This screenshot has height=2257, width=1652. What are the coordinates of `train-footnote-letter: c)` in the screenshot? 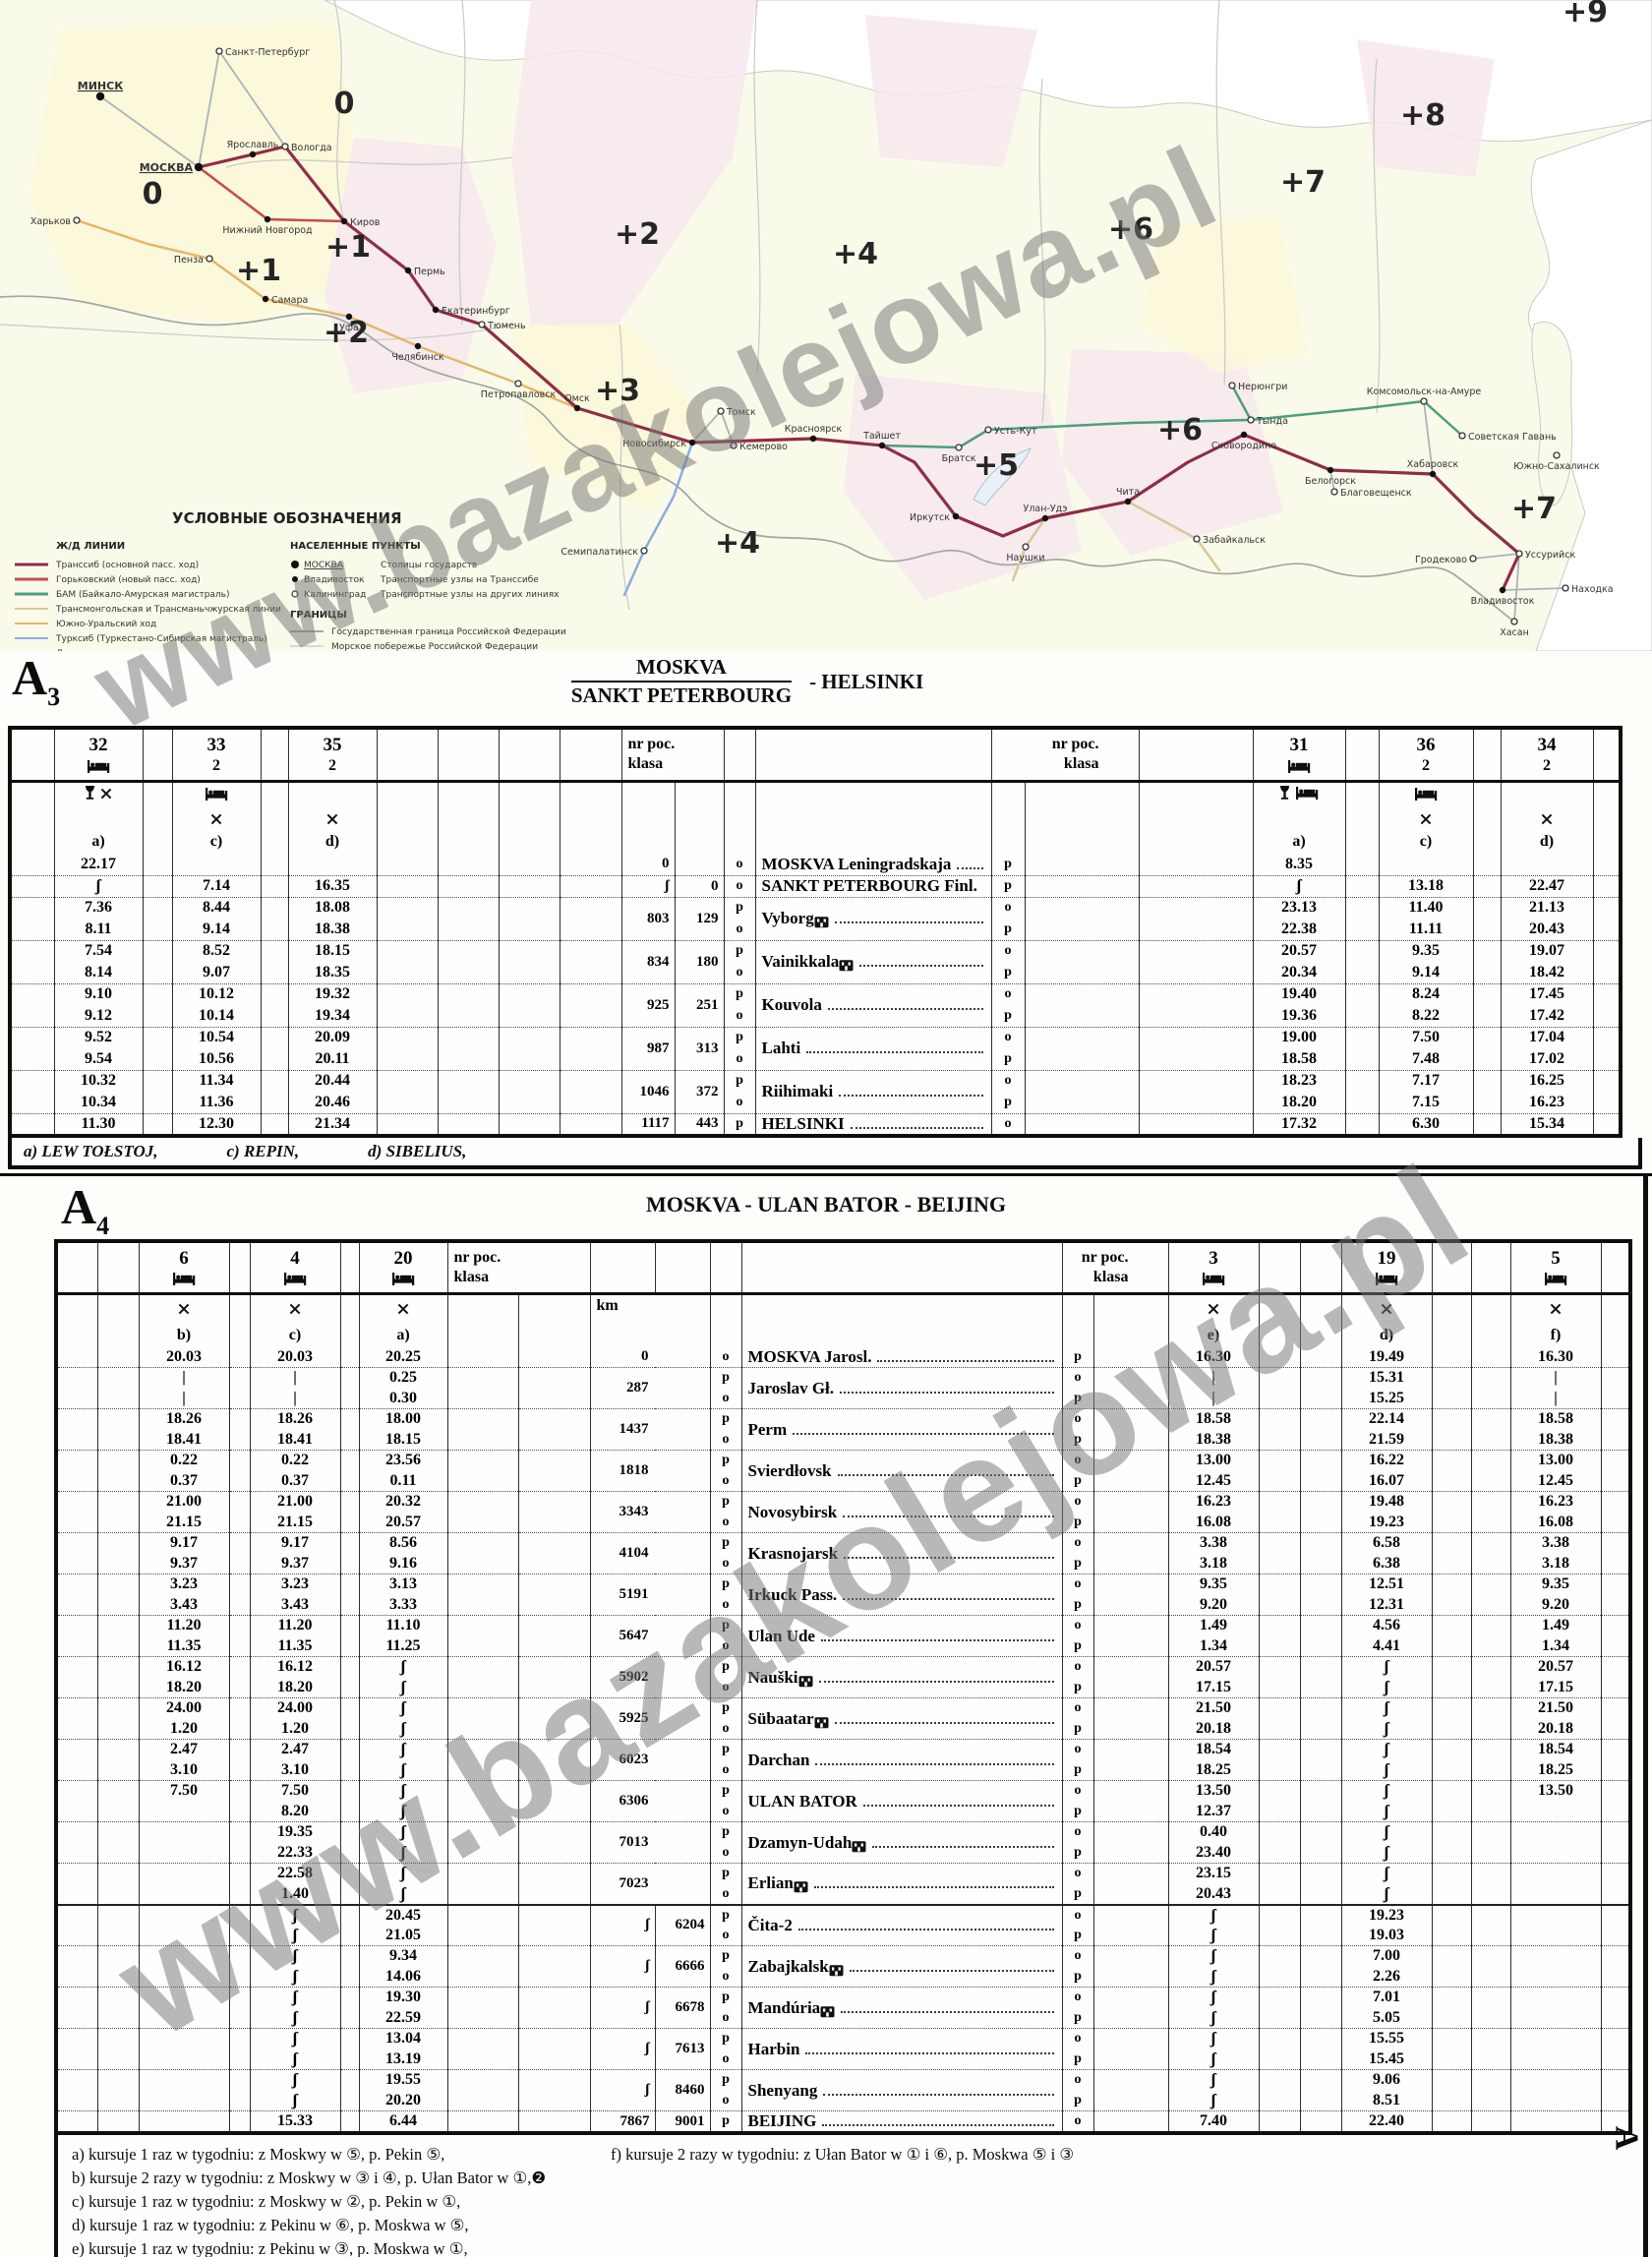 It's located at (295, 1334).